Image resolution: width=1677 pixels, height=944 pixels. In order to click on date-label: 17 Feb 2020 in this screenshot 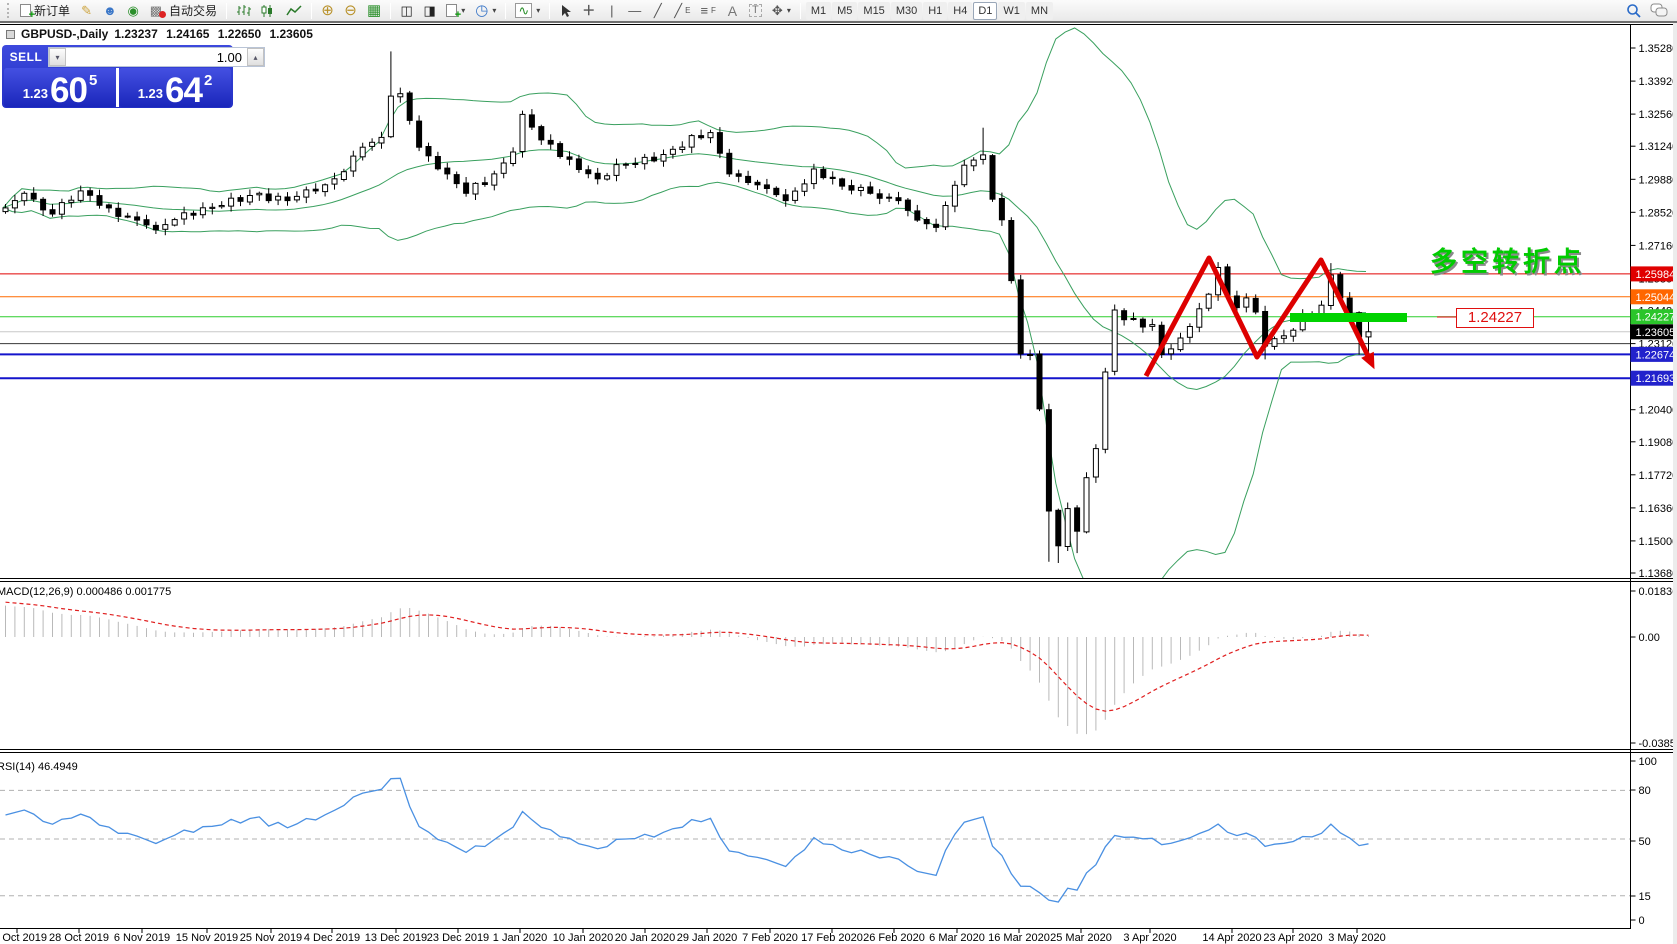, I will do `click(832, 938)`.